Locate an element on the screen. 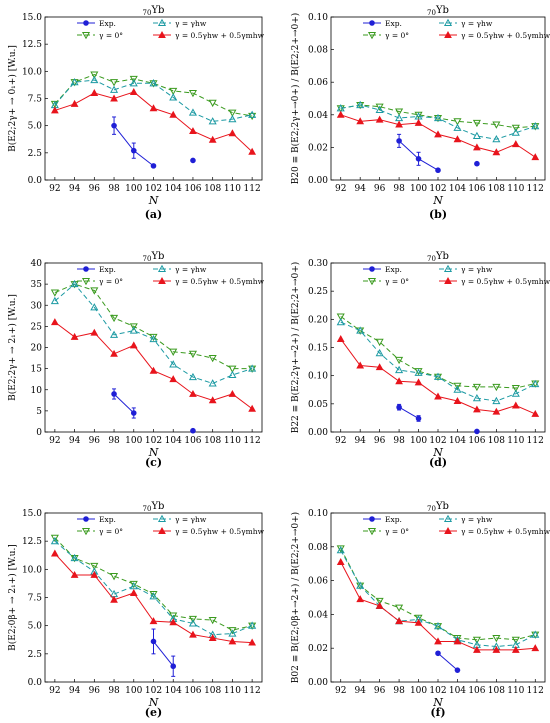 This screenshot has height=723, width=550. y-axis-label: B20 ≡ B(E2;2γ+→0+) / B(E2;2+→0+) is located at coordinates (295, 99).